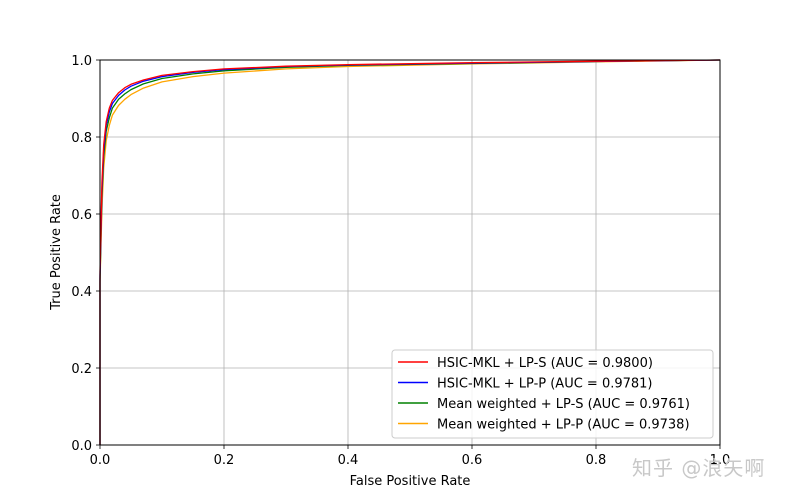 The image size is (800, 500). I want to click on y-tick-label: 0.8, so click(81, 138).